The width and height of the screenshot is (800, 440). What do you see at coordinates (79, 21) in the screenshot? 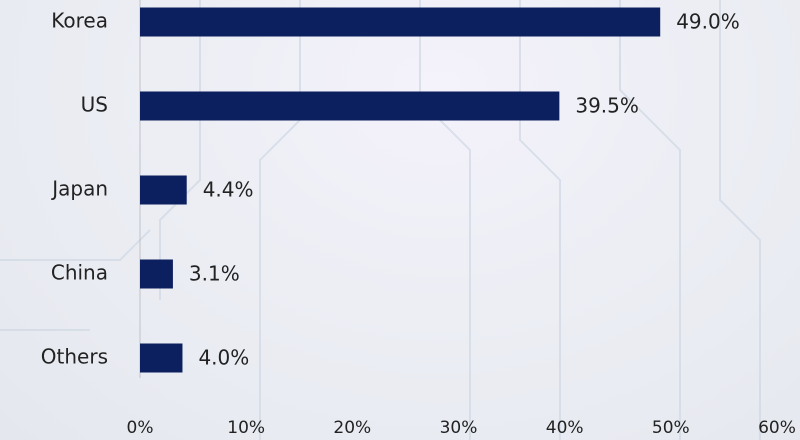
I see `y-tick-label: Korea` at bounding box center [79, 21].